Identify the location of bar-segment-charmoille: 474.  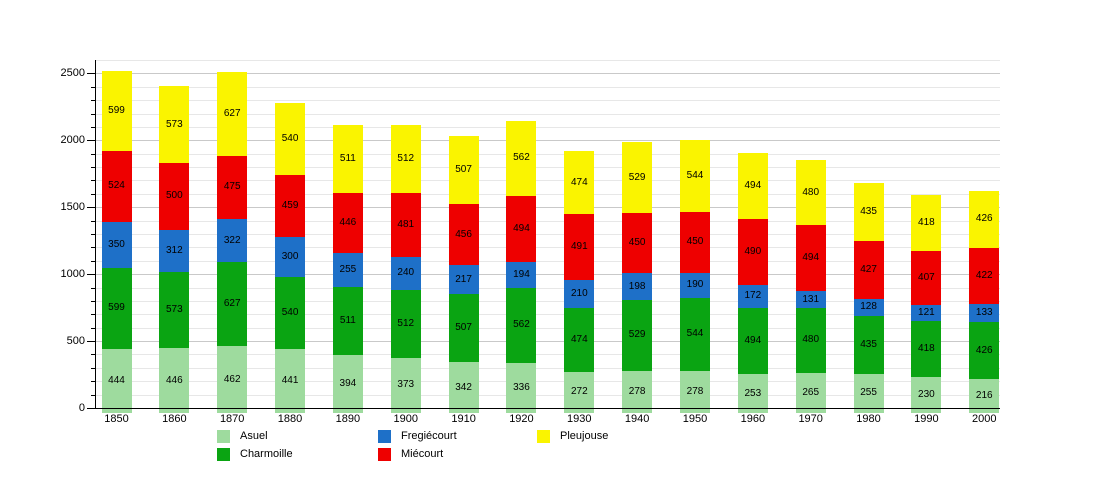
(579, 340).